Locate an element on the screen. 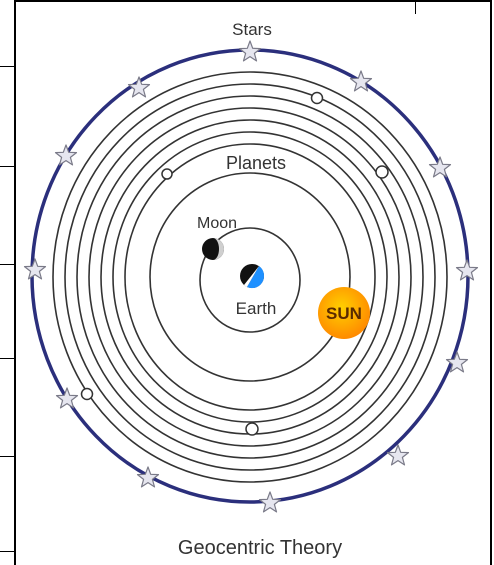  planets-label: Planets is located at coordinates (256, 163).